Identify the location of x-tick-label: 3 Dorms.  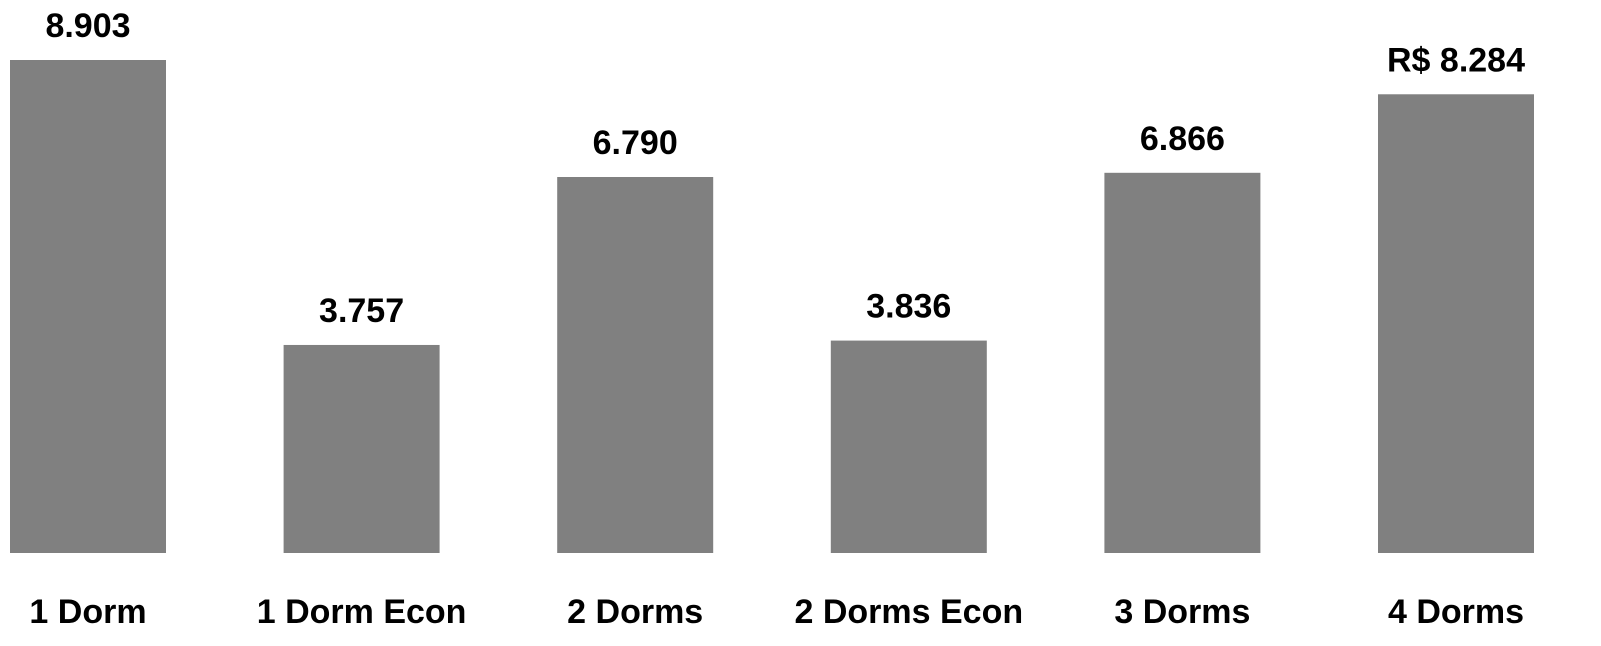
(1182, 612).